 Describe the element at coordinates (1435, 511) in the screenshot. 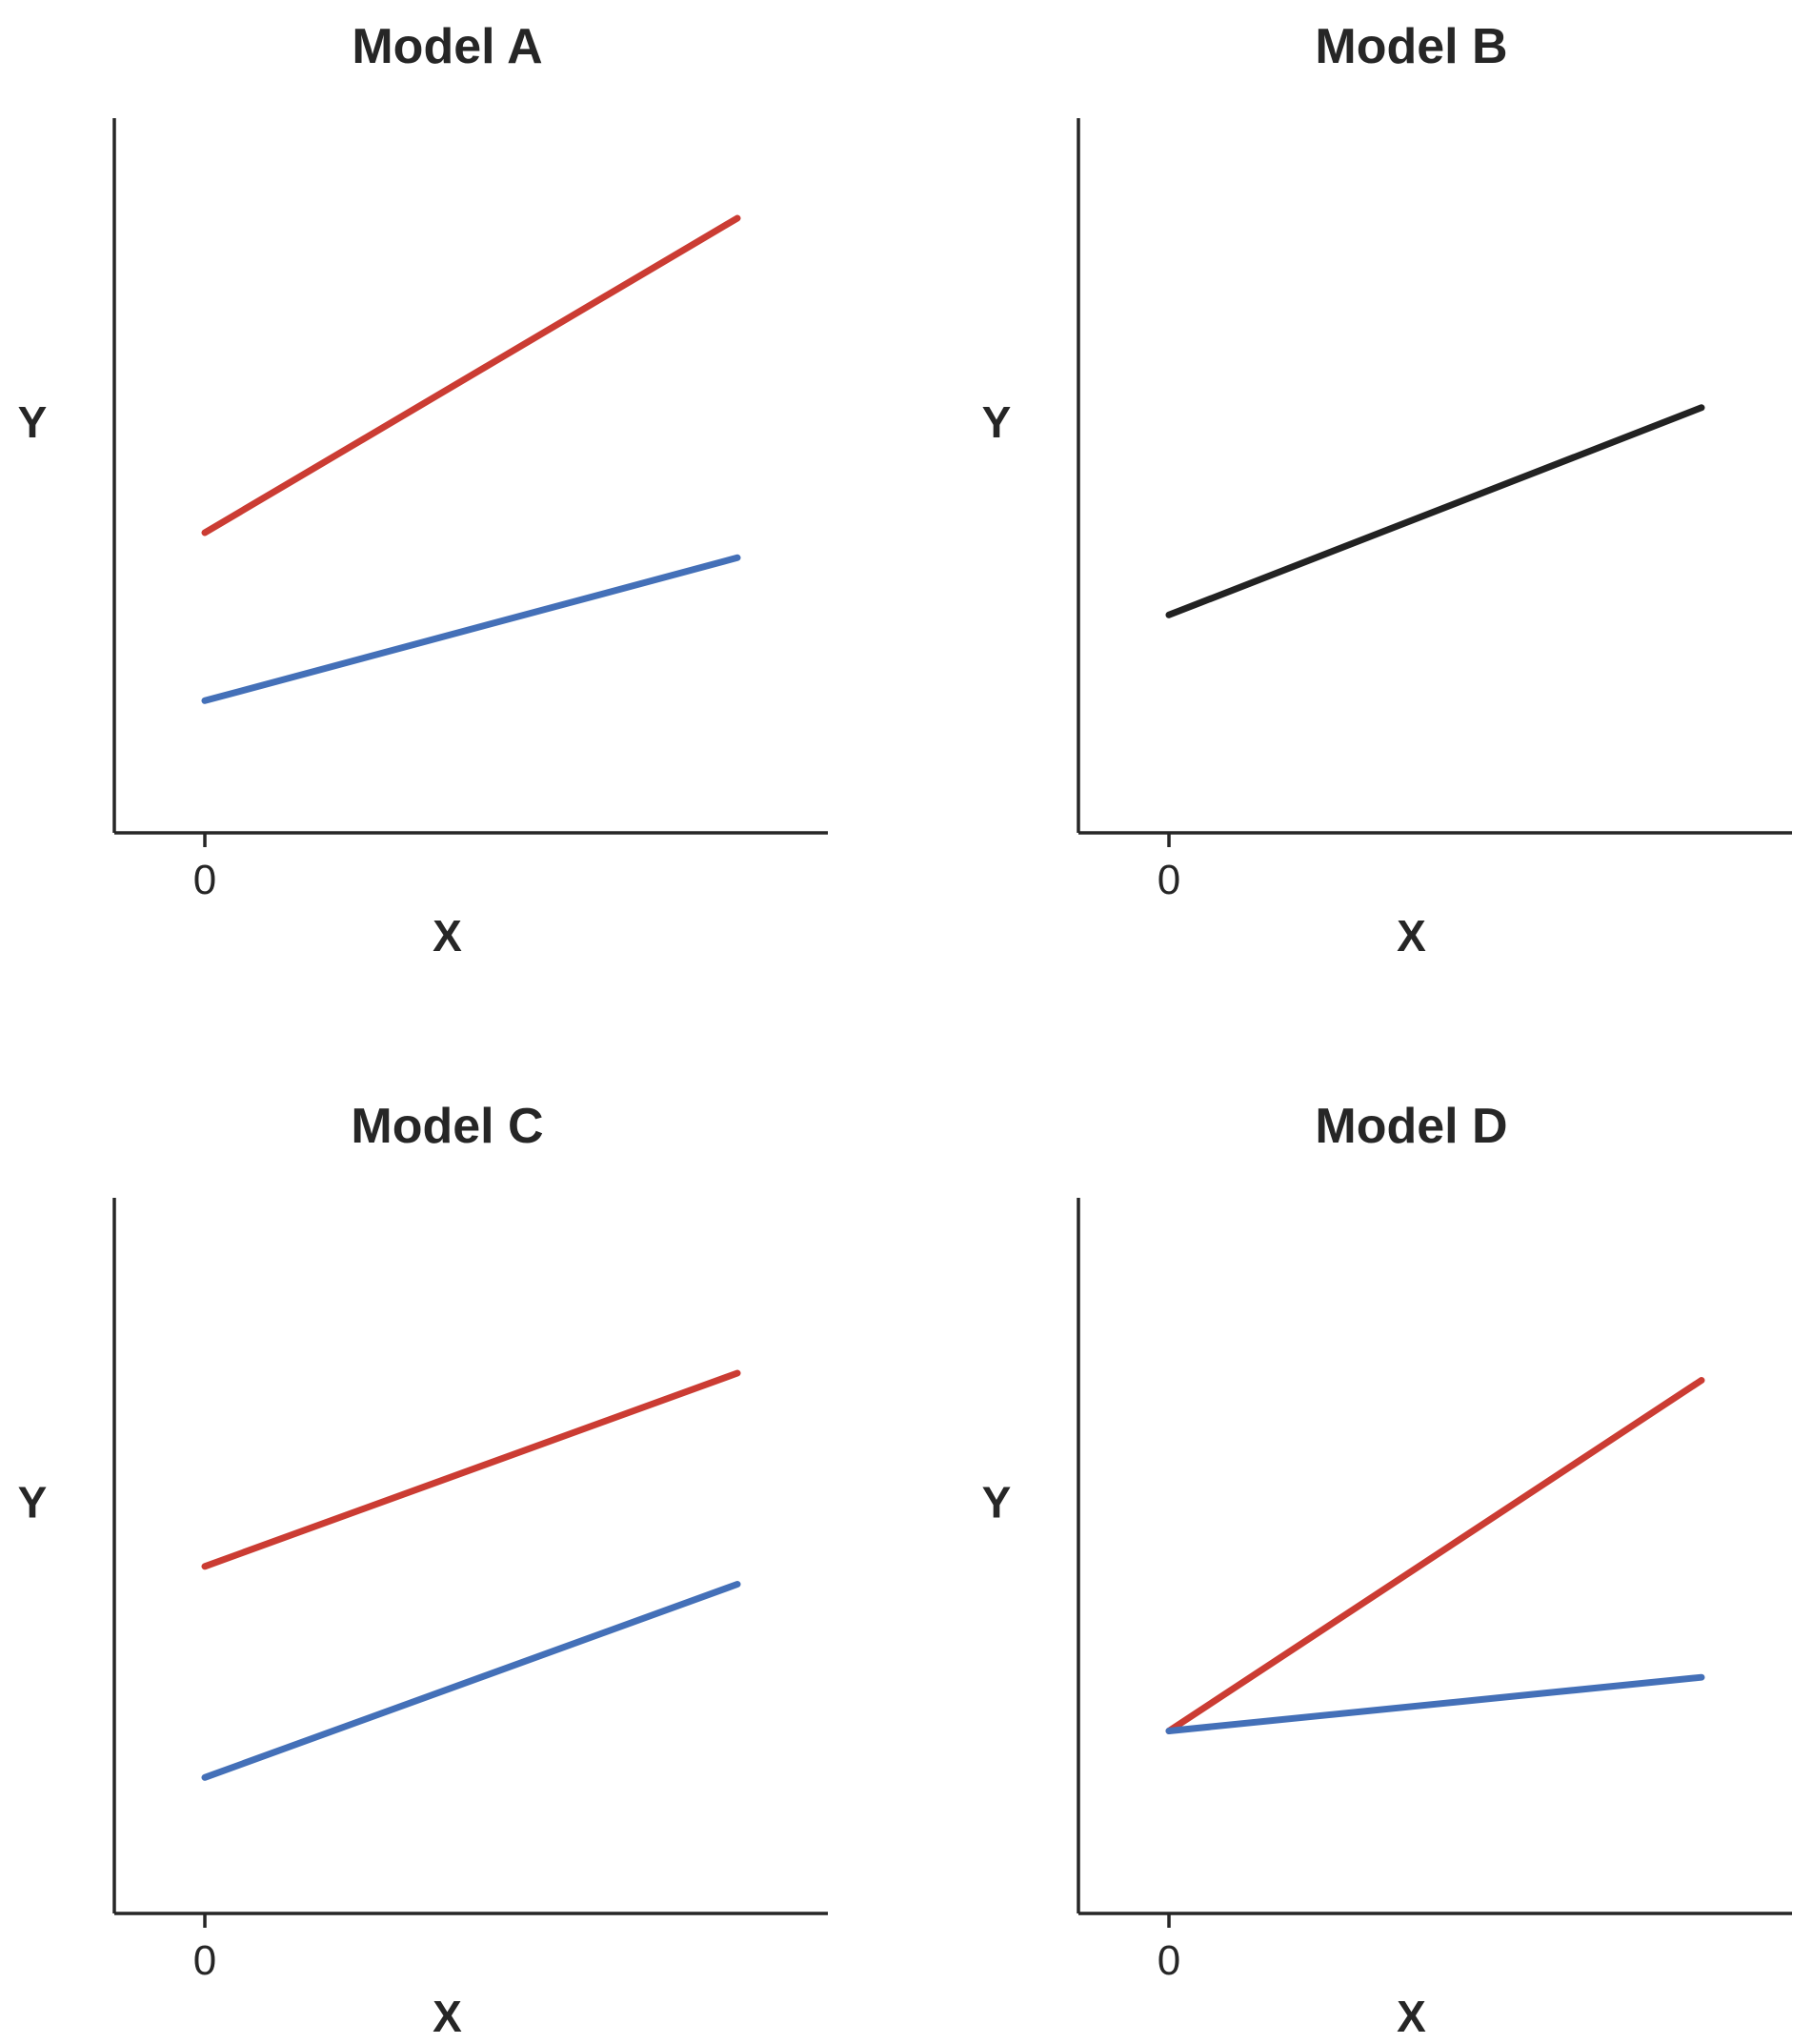

I see `series-line-black` at that location.